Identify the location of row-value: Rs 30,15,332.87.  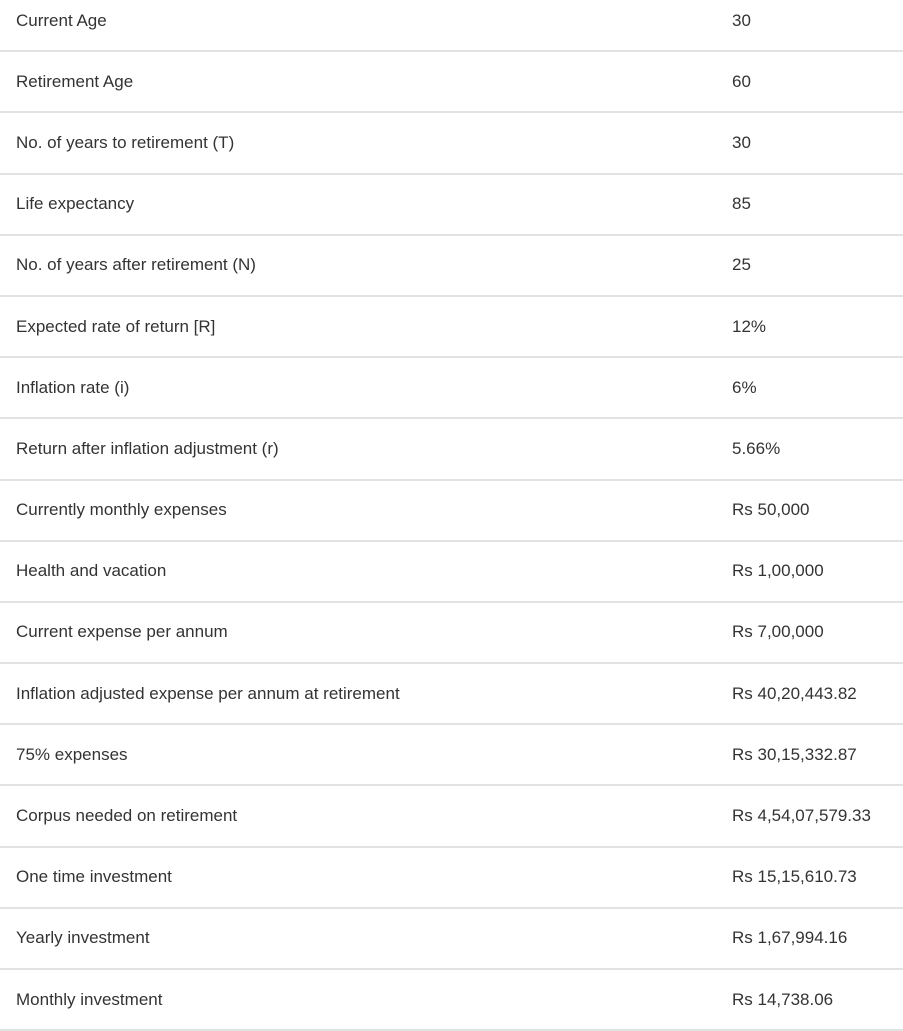
(817, 755).